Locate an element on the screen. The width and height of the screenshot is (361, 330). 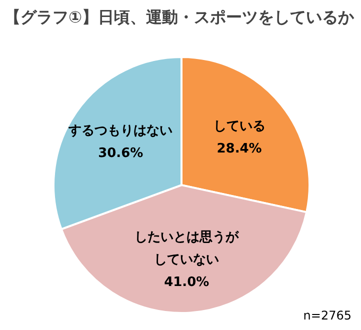
text: n=2765 is located at coordinates (327, 315).